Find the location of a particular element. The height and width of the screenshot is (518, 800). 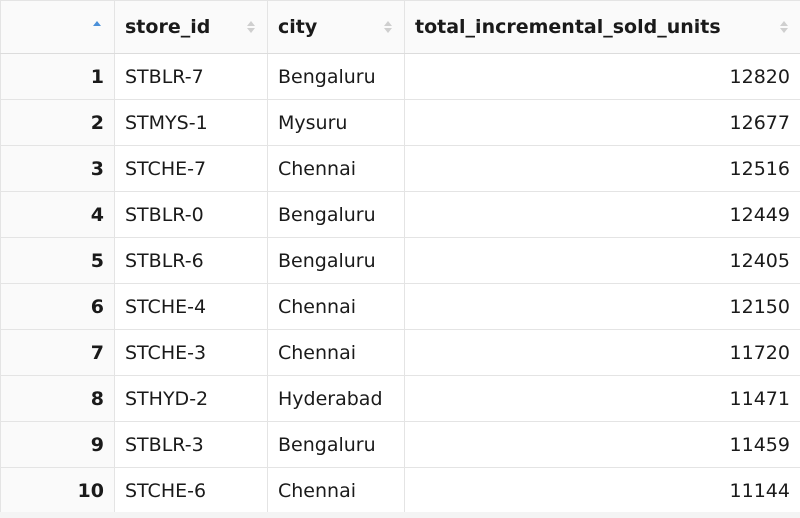

cell-units: 11720 is located at coordinates (602, 352).